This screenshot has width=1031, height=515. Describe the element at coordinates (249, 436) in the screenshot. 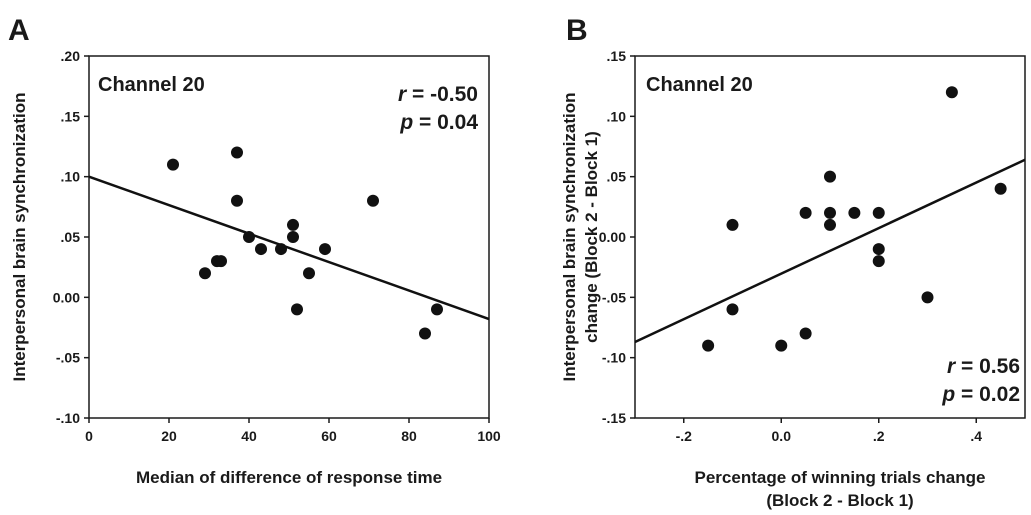

I see `panel-a-x-tick-label: 40` at that location.